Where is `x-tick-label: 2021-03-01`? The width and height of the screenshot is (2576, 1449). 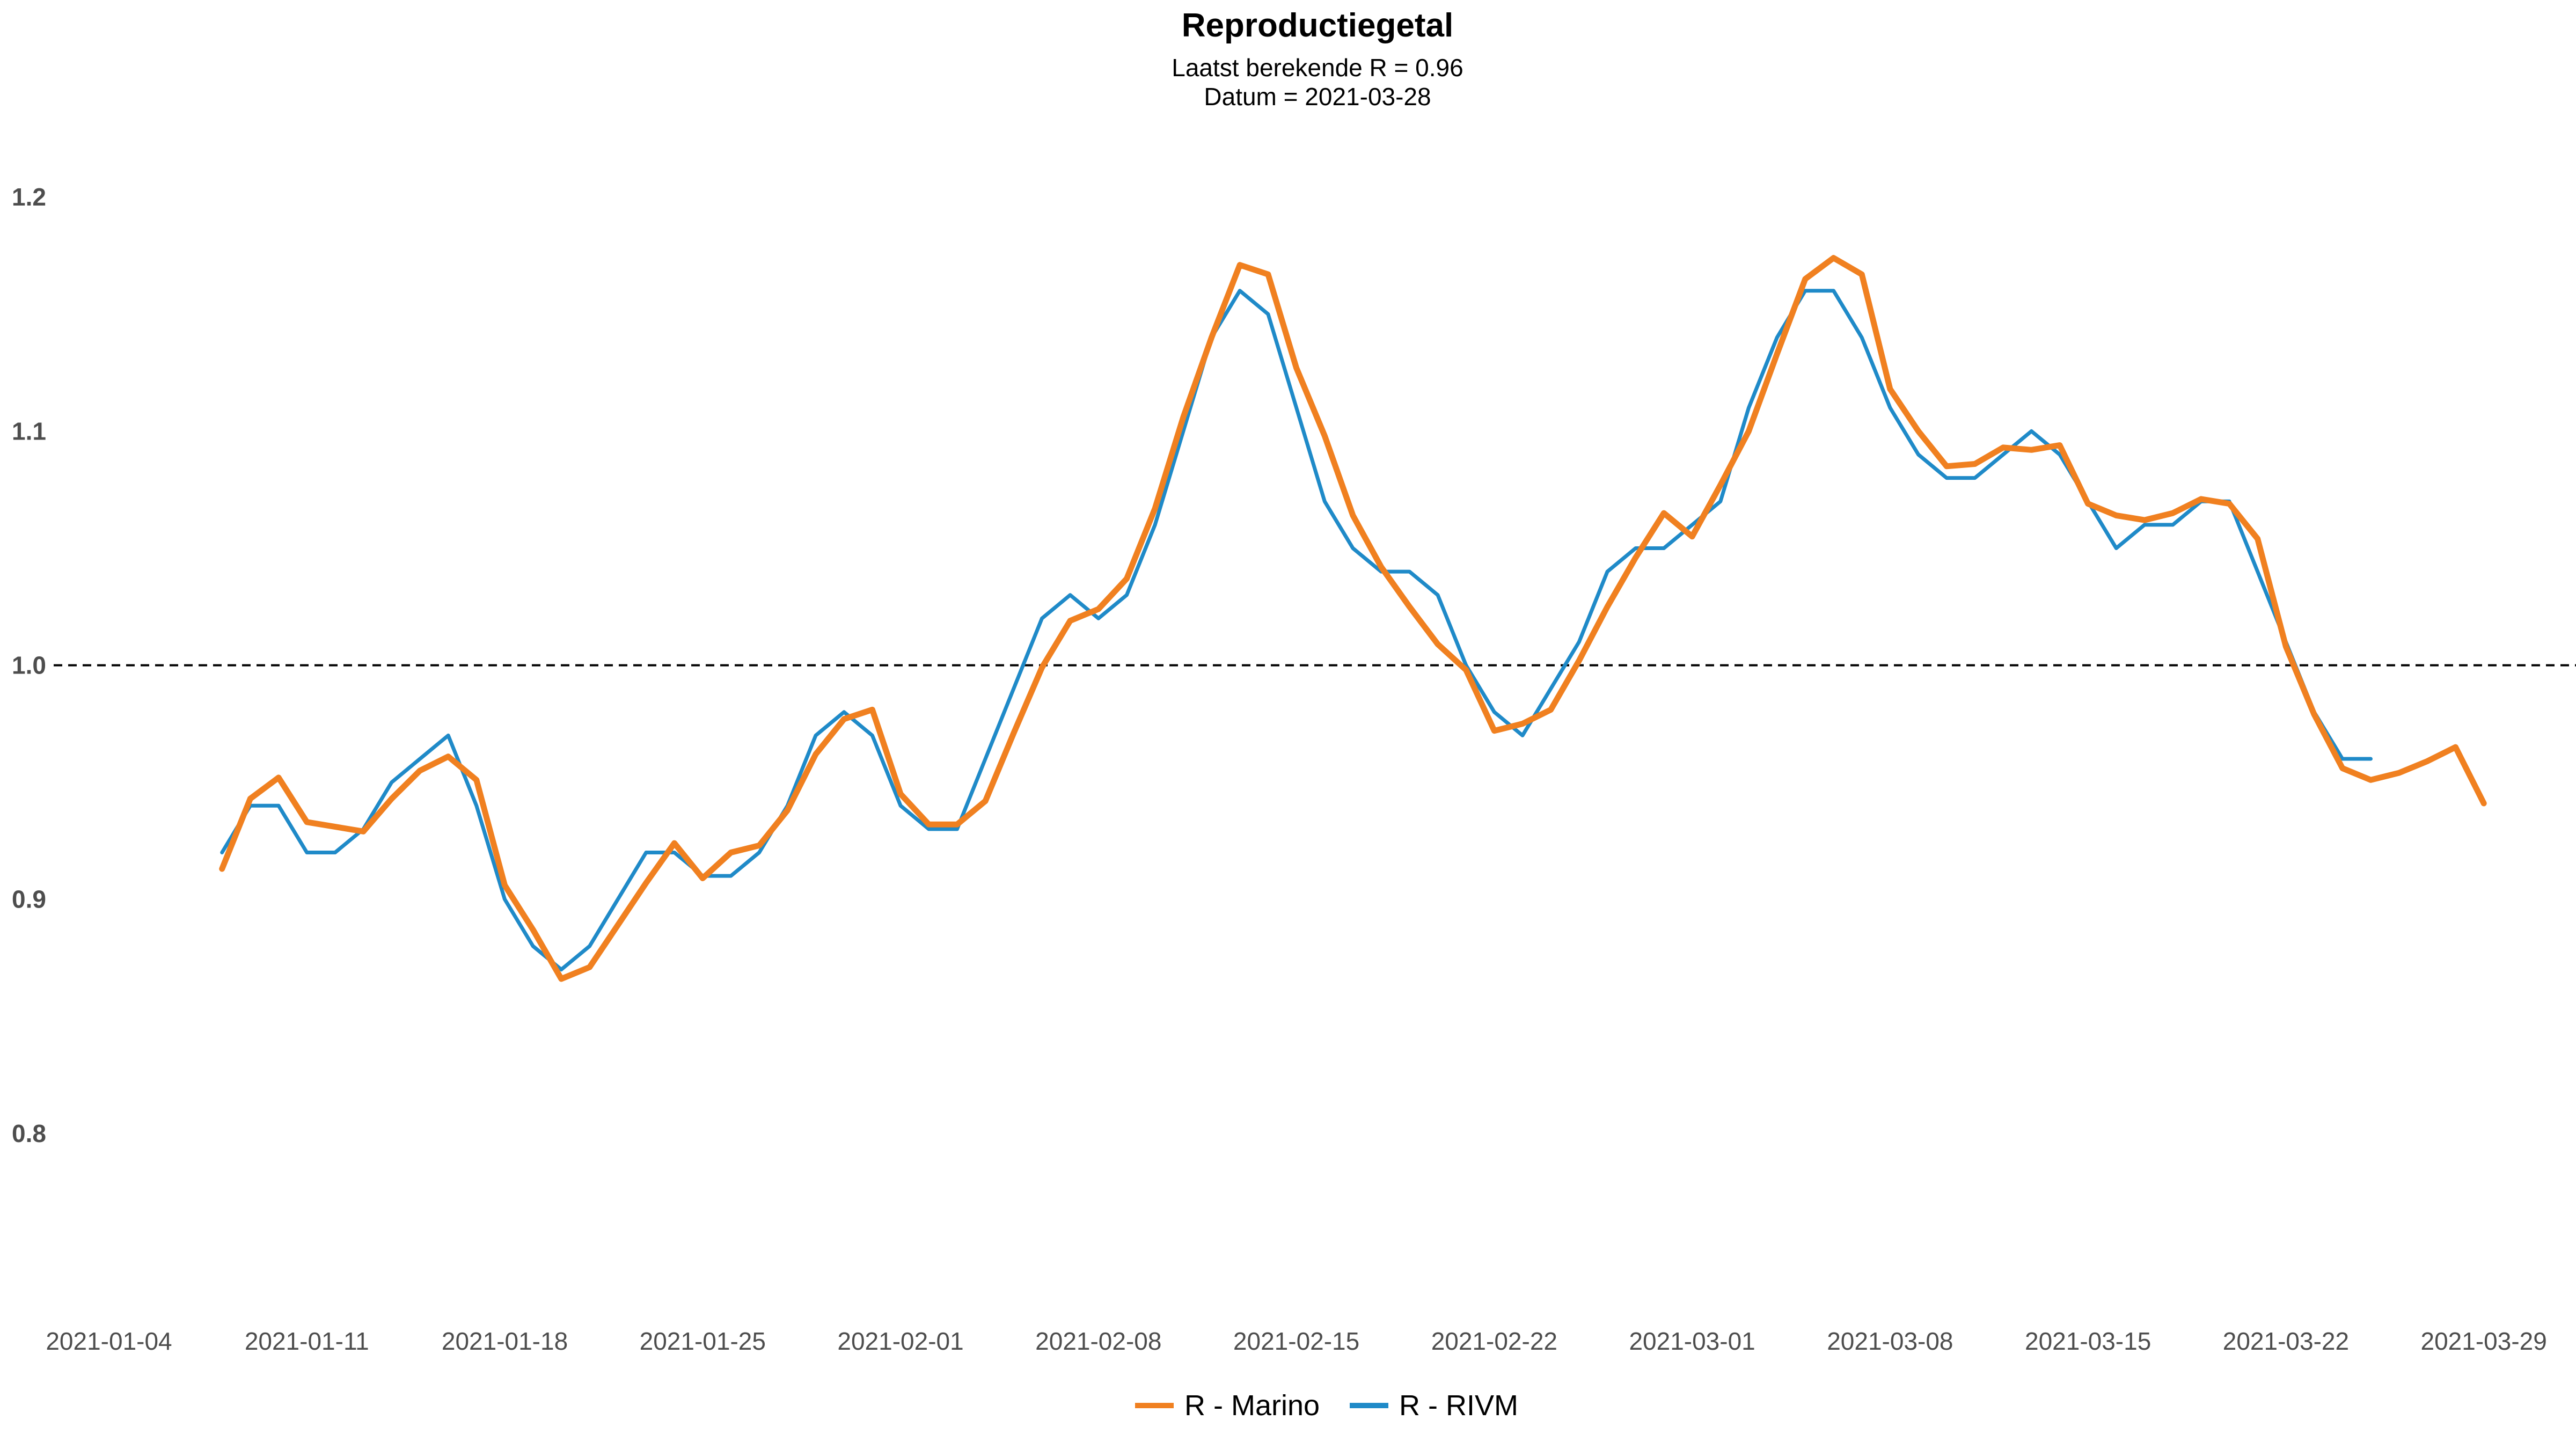 x-tick-label: 2021-03-01 is located at coordinates (1692, 1341).